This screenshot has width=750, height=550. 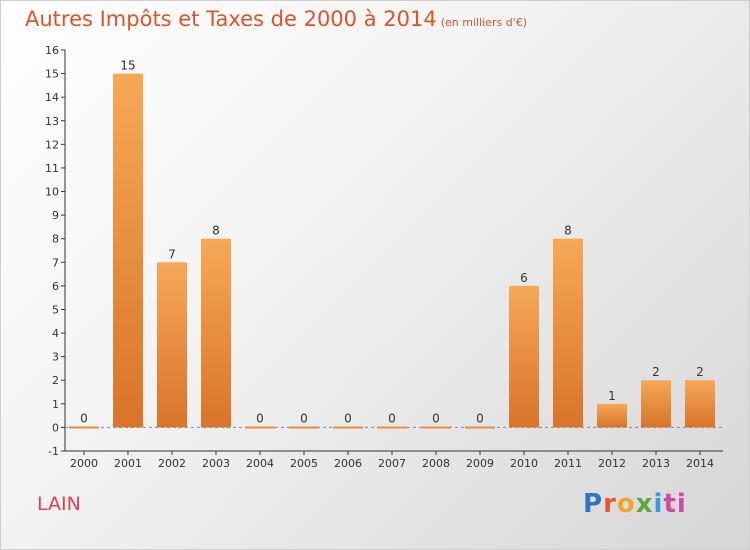 What do you see at coordinates (172, 254) in the screenshot?
I see `data-label: 7` at bounding box center [172, 254].